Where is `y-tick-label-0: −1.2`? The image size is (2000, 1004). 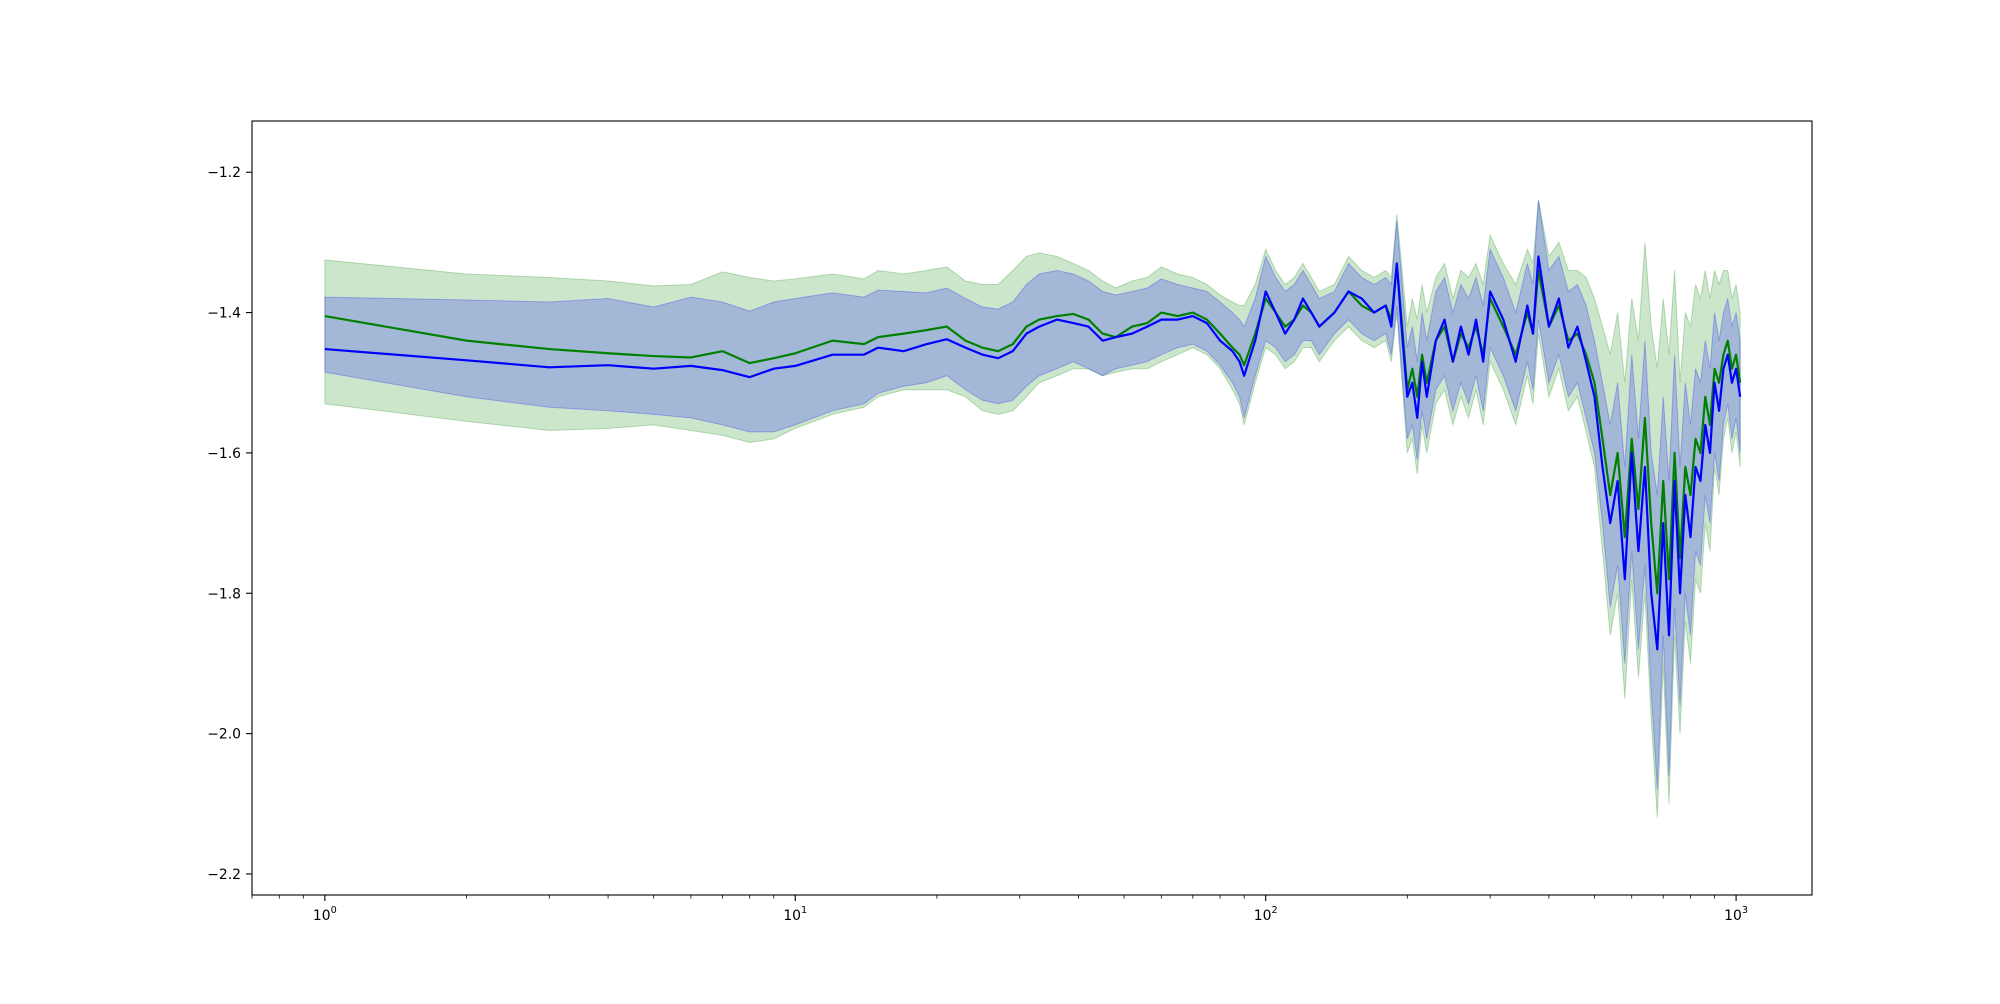
y-tick-label-0: −1.2 is located at coordinates (224, 173).